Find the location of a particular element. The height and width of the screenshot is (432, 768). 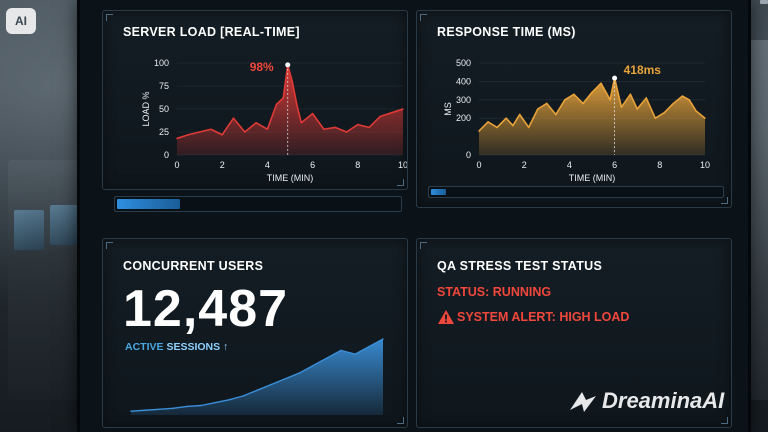

status-running-text: STATUS: RUNNING is located at coordinates (494, 292).